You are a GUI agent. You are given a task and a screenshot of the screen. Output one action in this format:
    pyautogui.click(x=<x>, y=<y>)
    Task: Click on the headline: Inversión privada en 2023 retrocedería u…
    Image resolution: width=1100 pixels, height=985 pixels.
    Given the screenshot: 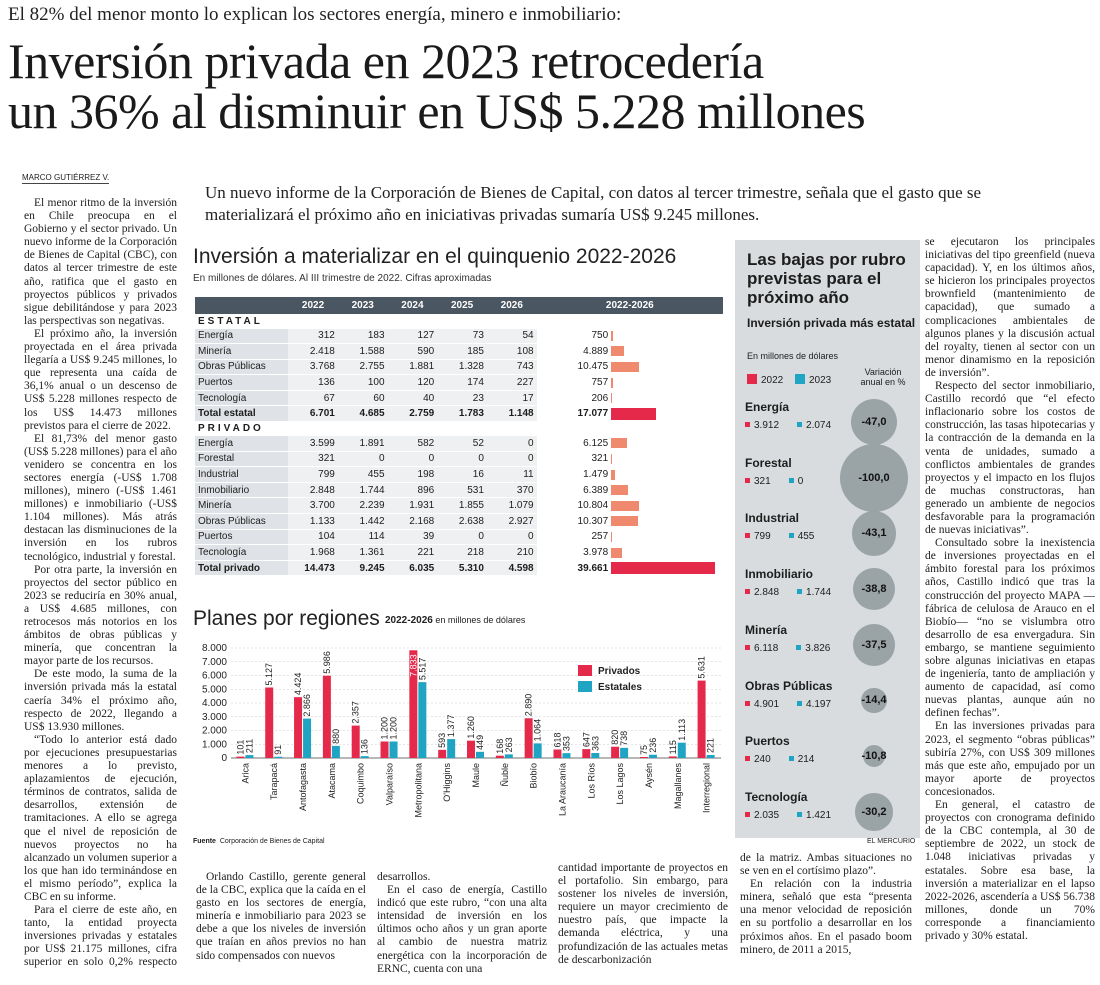 What is the action you would take?
    pyautogui.click(x=553, y=86)
    